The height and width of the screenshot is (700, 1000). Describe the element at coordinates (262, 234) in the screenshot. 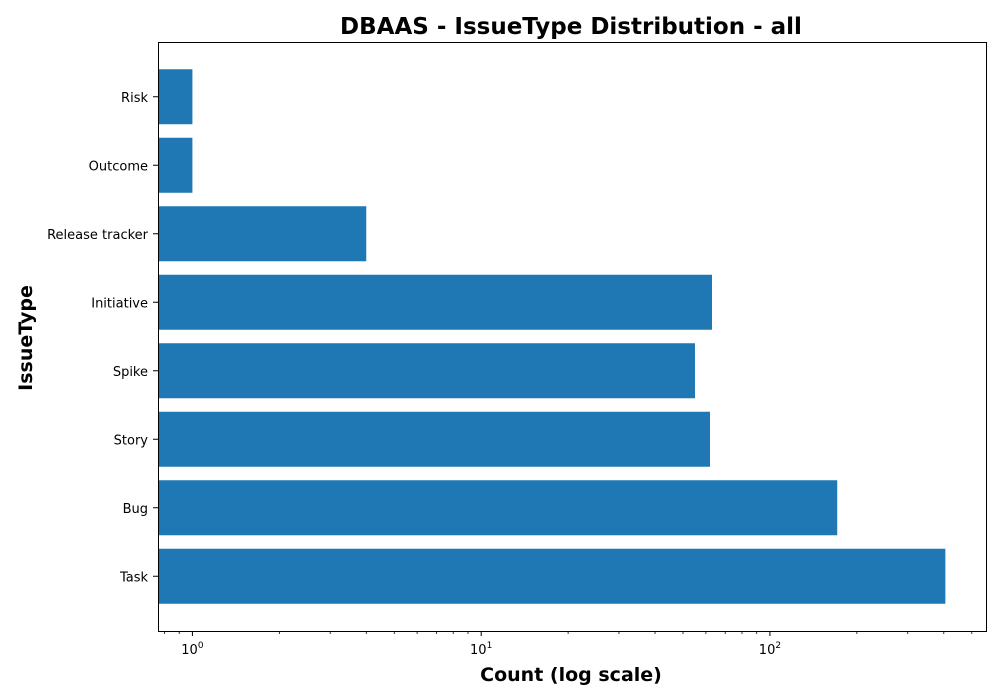

I see `bar-release-tracker` at that location.